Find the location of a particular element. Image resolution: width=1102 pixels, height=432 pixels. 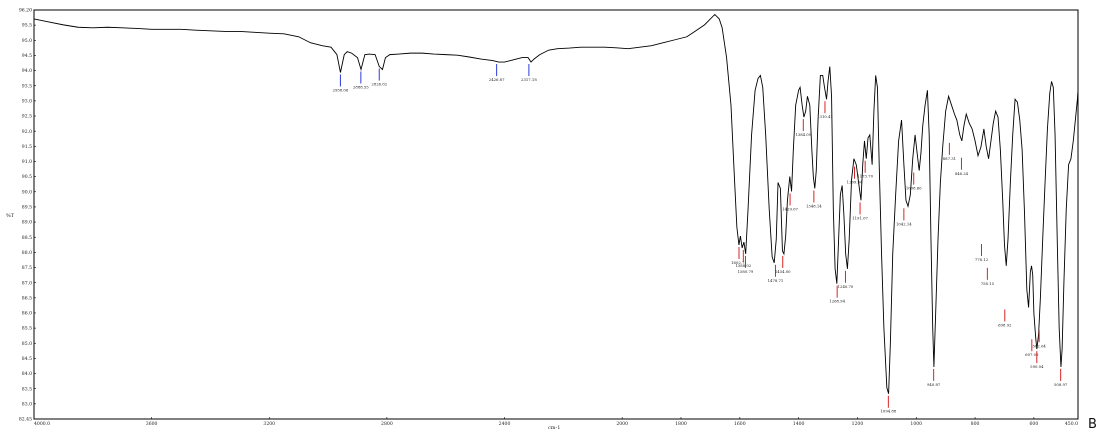

peak-label: 698.92 is located at coordinates (1005, 324).